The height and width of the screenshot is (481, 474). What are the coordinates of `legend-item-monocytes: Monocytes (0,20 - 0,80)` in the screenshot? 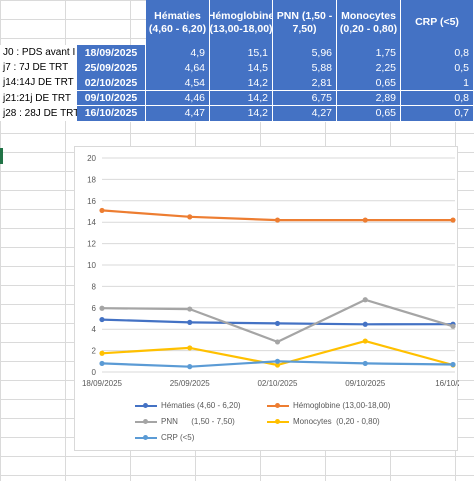 It's located at (323, 421).